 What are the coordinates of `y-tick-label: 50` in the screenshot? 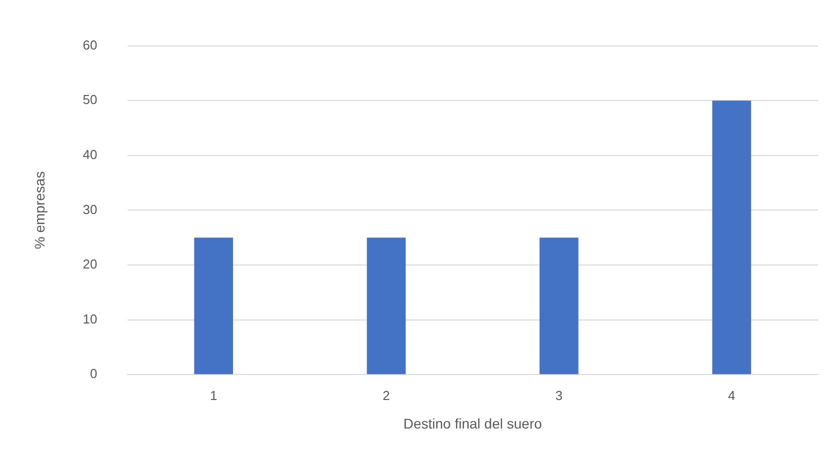 It's located at (90, 100).